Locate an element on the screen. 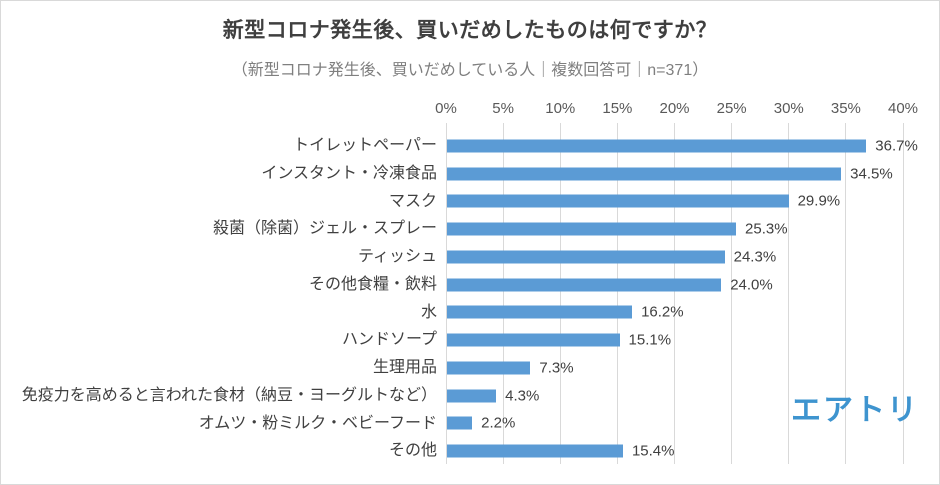 This screenshot has height=485, width=940. data-label: 29.9% is located at coordinates (819, 201).